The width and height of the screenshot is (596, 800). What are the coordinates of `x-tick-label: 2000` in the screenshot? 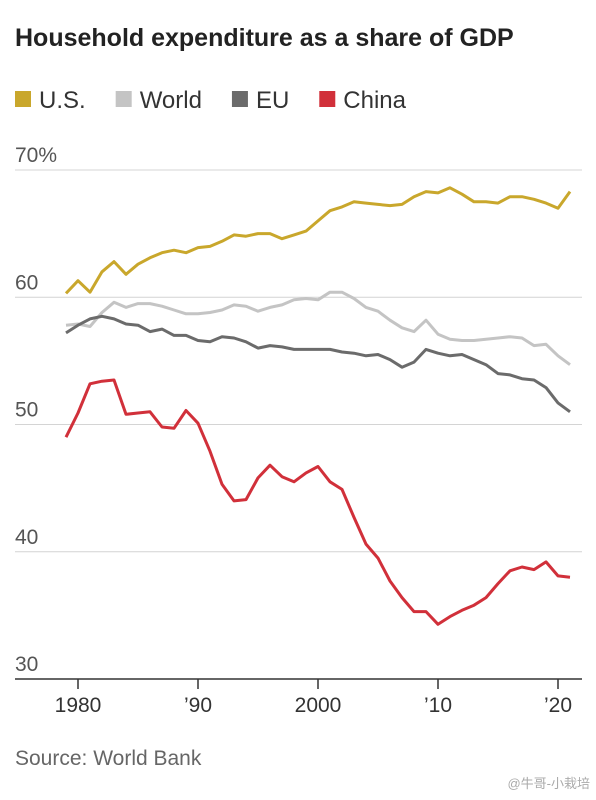 It's located at (318, 705).